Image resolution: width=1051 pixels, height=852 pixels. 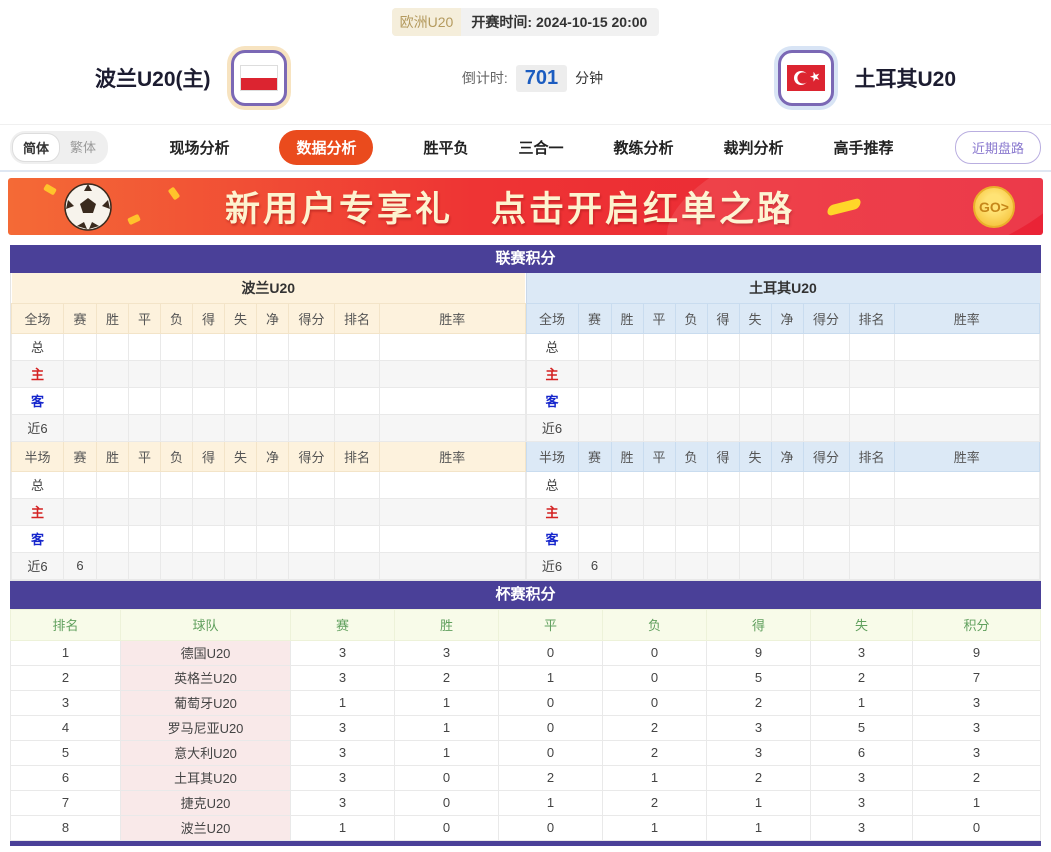 I want to click on cup-row: 4 罗马尼亚U20 3 1 0 2 3 5 3, so click(x=525, y=727).